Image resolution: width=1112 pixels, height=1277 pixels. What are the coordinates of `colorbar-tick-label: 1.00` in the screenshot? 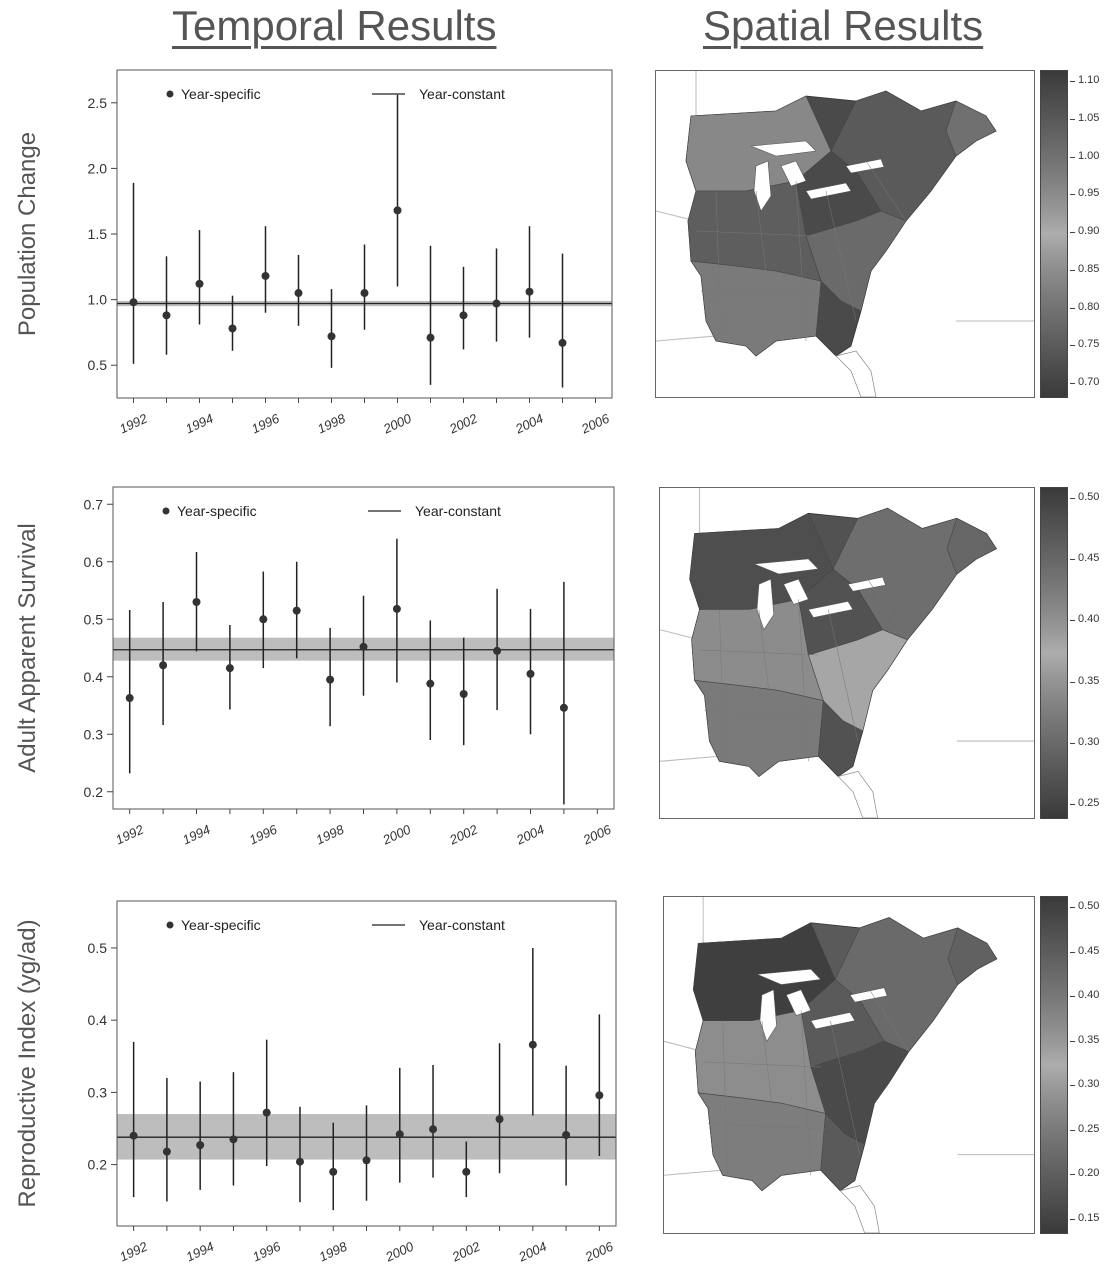 It's located at (1084, 155).